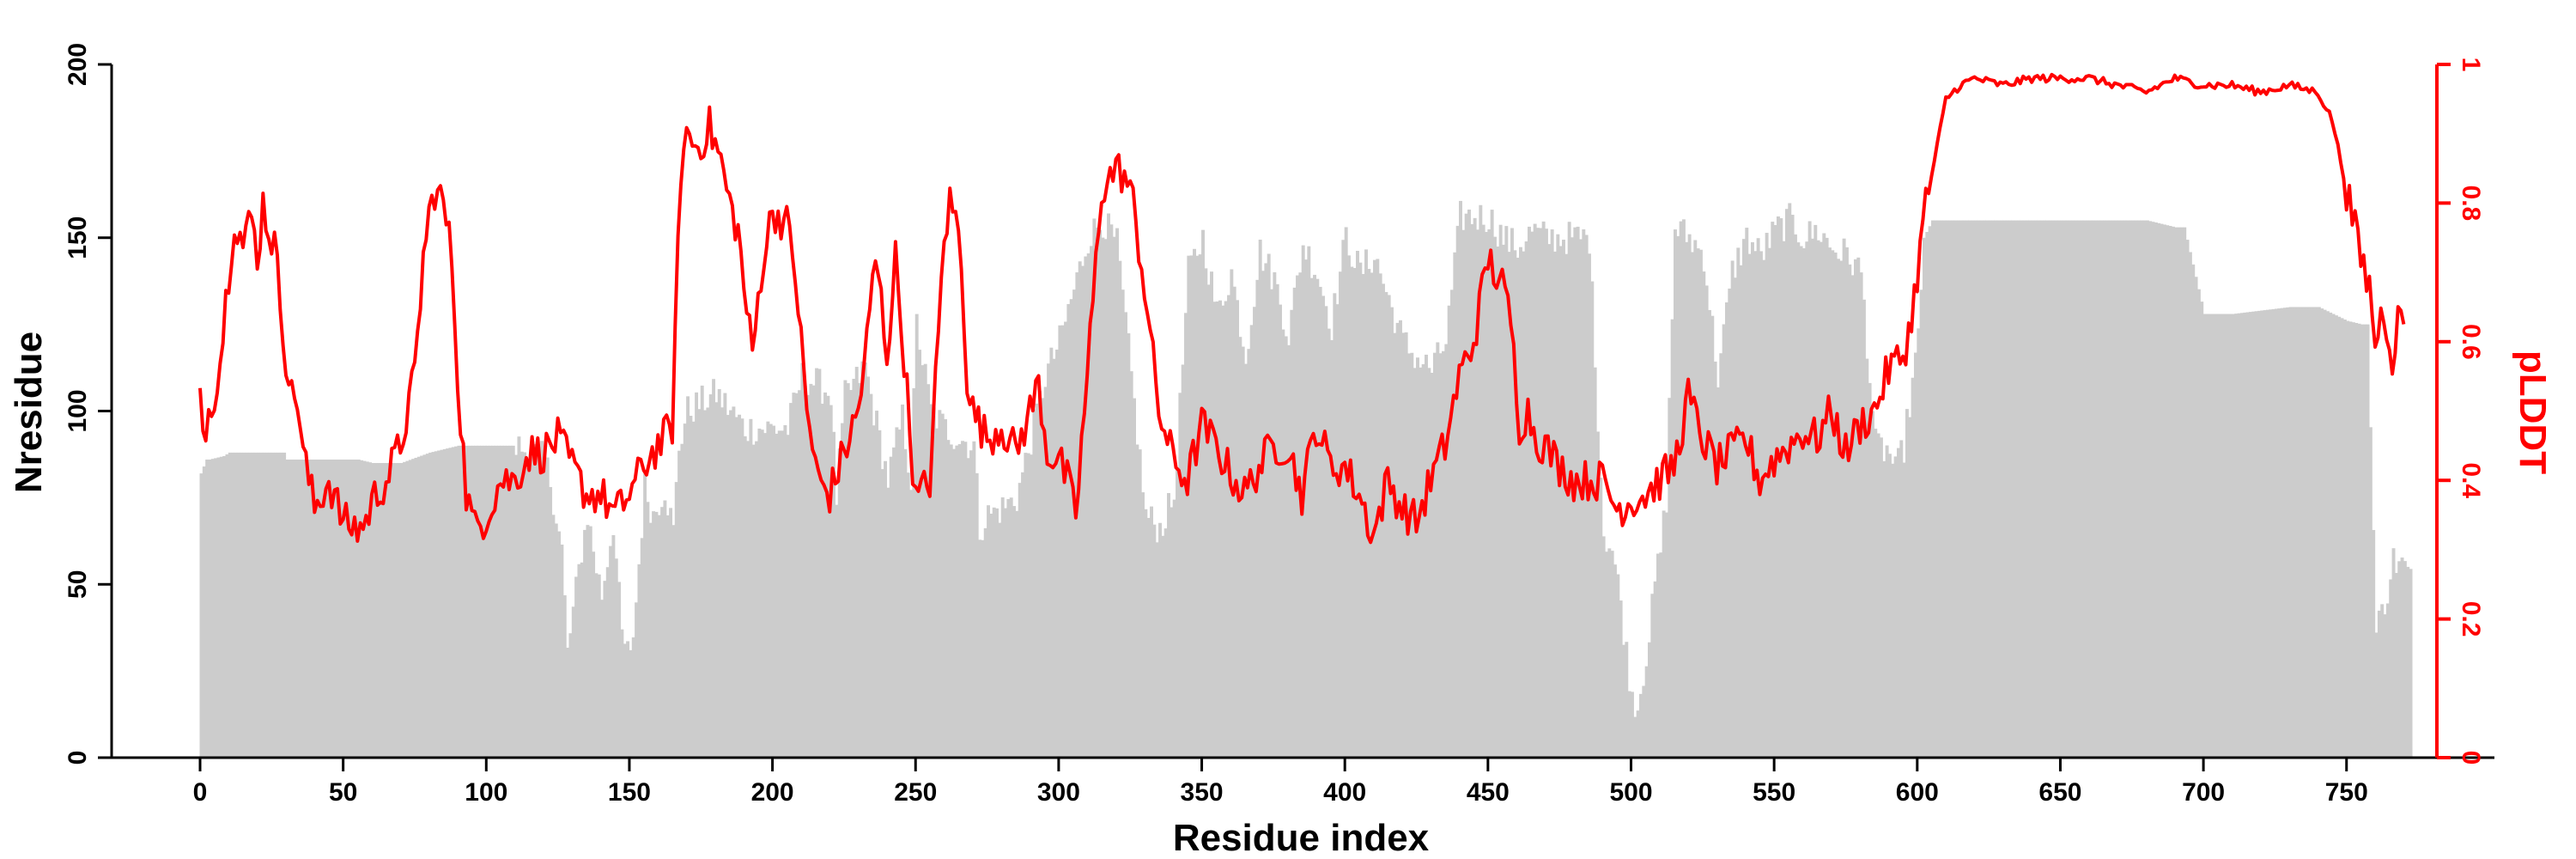 This screenshot has width=2576, height=859. Describe the element at coordinates (2533, 412) in the screenshot. I see `y-axis-right-title: pLDDT` at that location.